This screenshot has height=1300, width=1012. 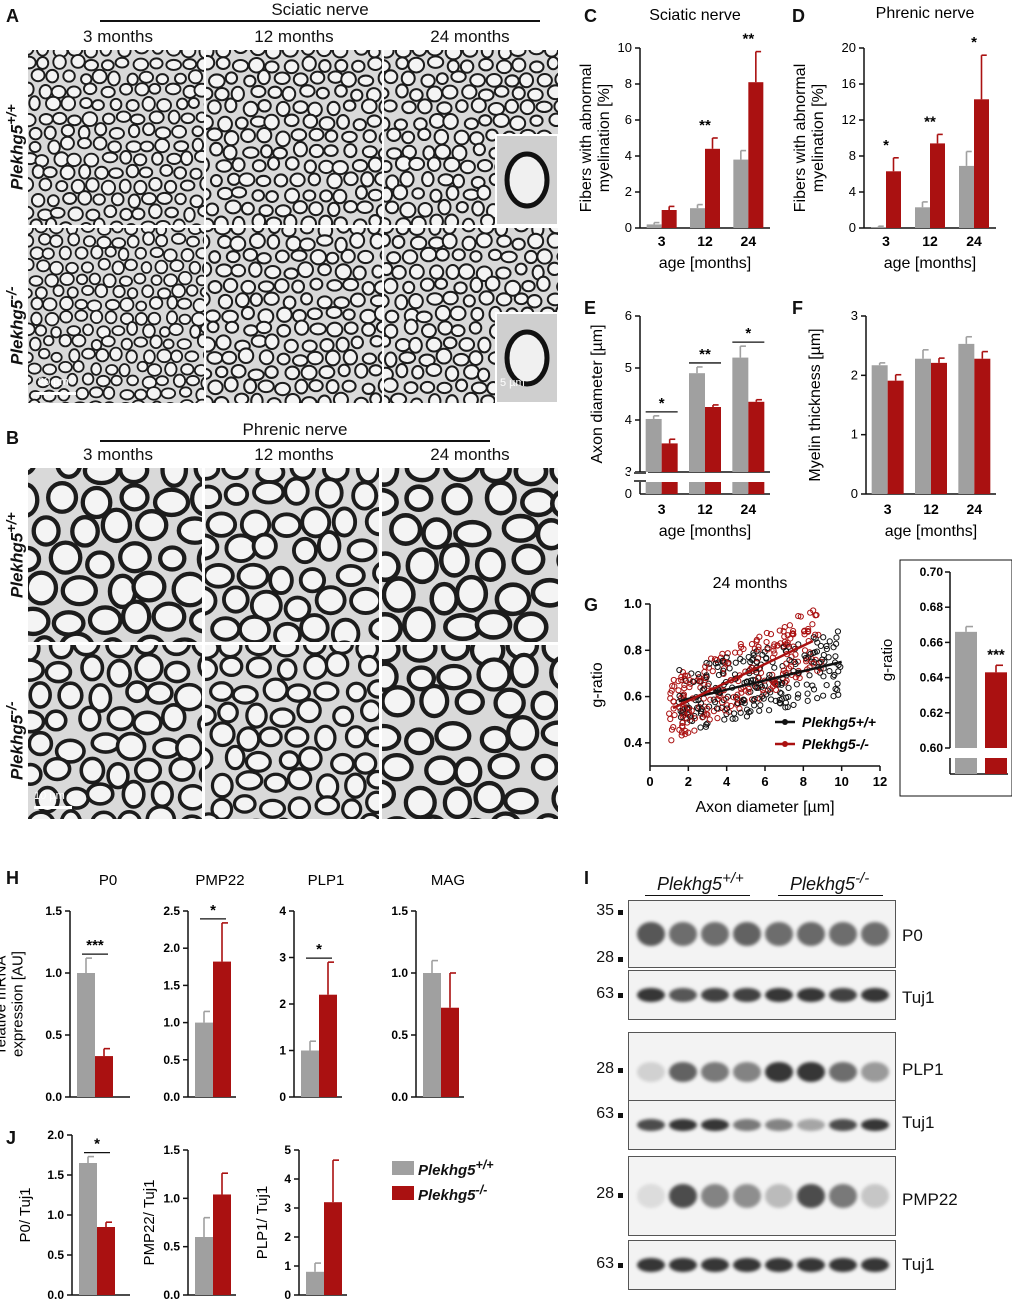 What do you see at coordinates (15, 555) in the screenshot?
I see `panel-b-row-wt: Plekhg5+/+` at bounding box center [15, 555].